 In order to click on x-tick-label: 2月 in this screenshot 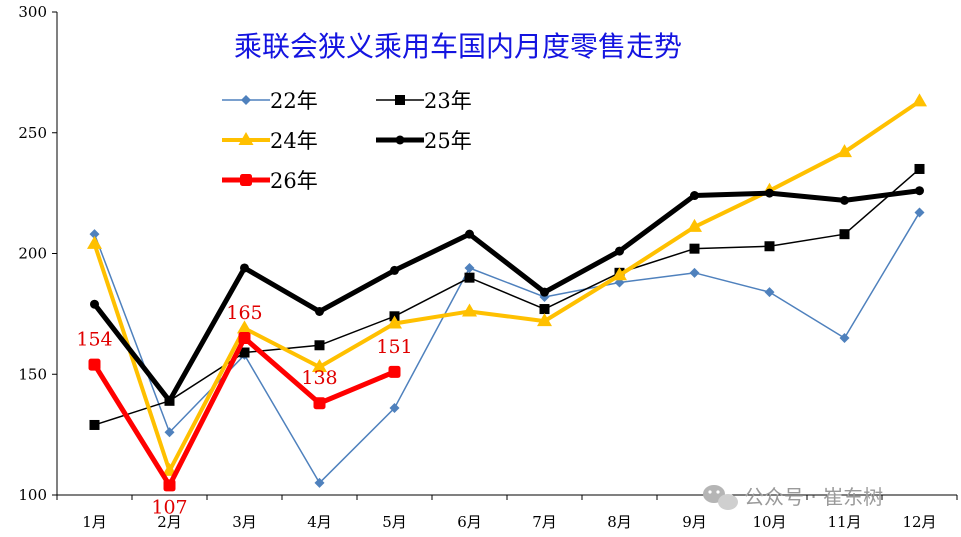, I will do `click(169, 522)`.